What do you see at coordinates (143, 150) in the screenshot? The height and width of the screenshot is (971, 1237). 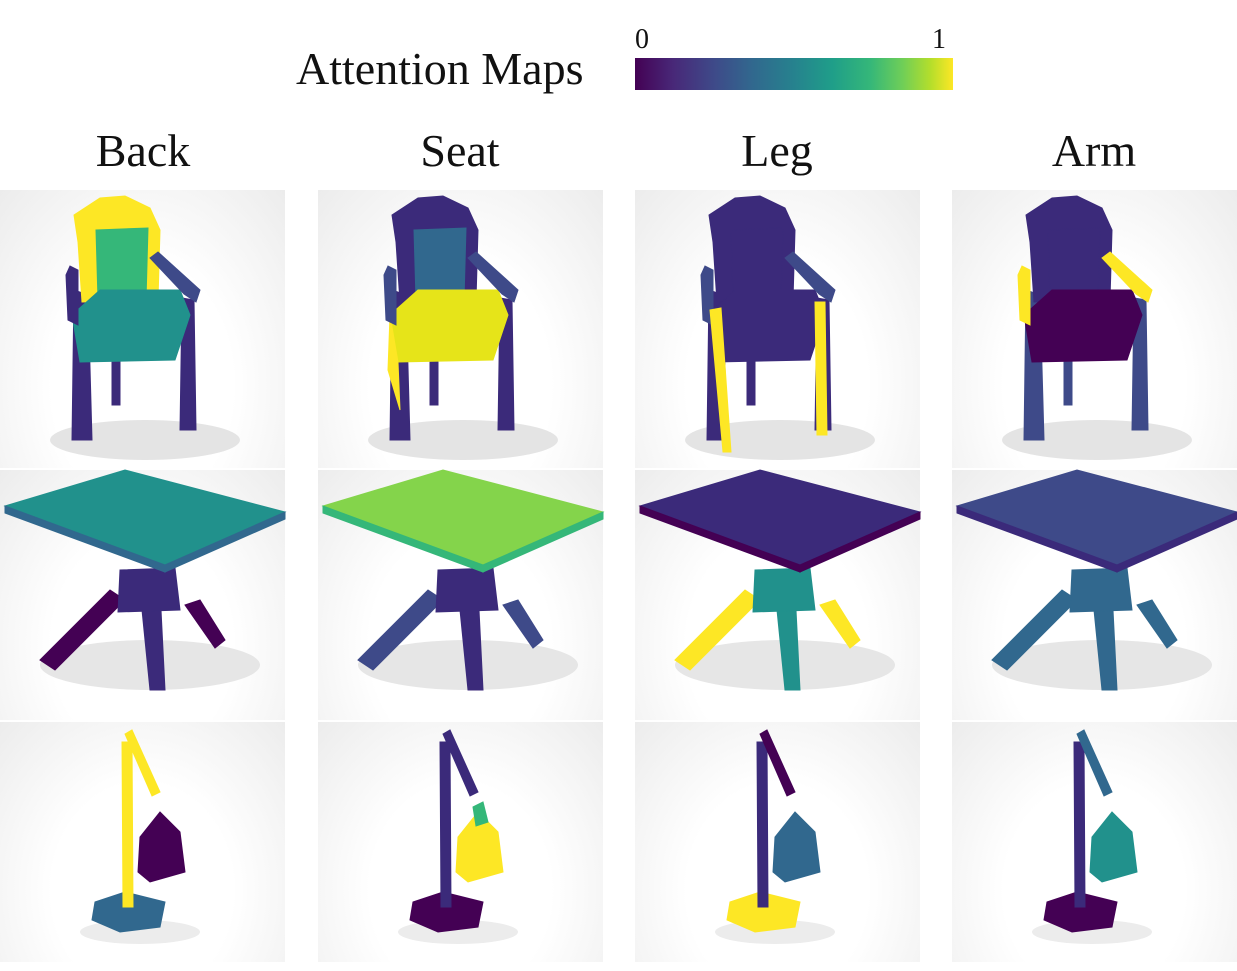 I see `column-title-back: Back` at bounding box center [143, 150].